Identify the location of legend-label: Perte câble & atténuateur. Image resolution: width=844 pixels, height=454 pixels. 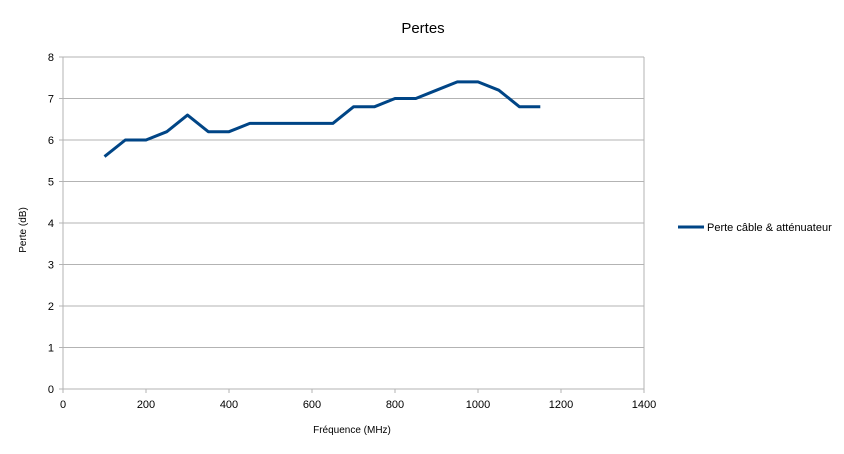
(769, 228).